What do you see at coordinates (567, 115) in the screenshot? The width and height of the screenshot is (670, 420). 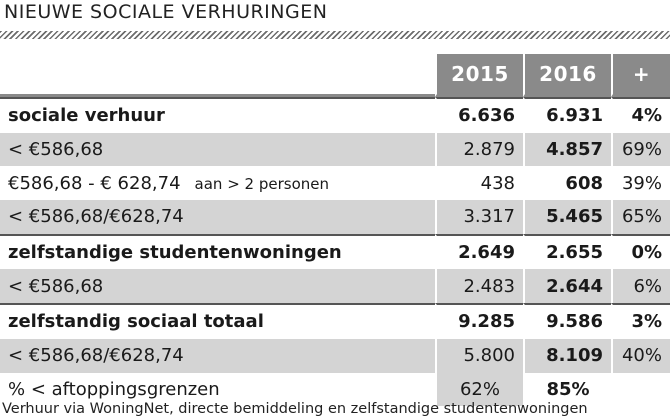 I see `value-2016: 6.931` at bounding box center [567, 115].